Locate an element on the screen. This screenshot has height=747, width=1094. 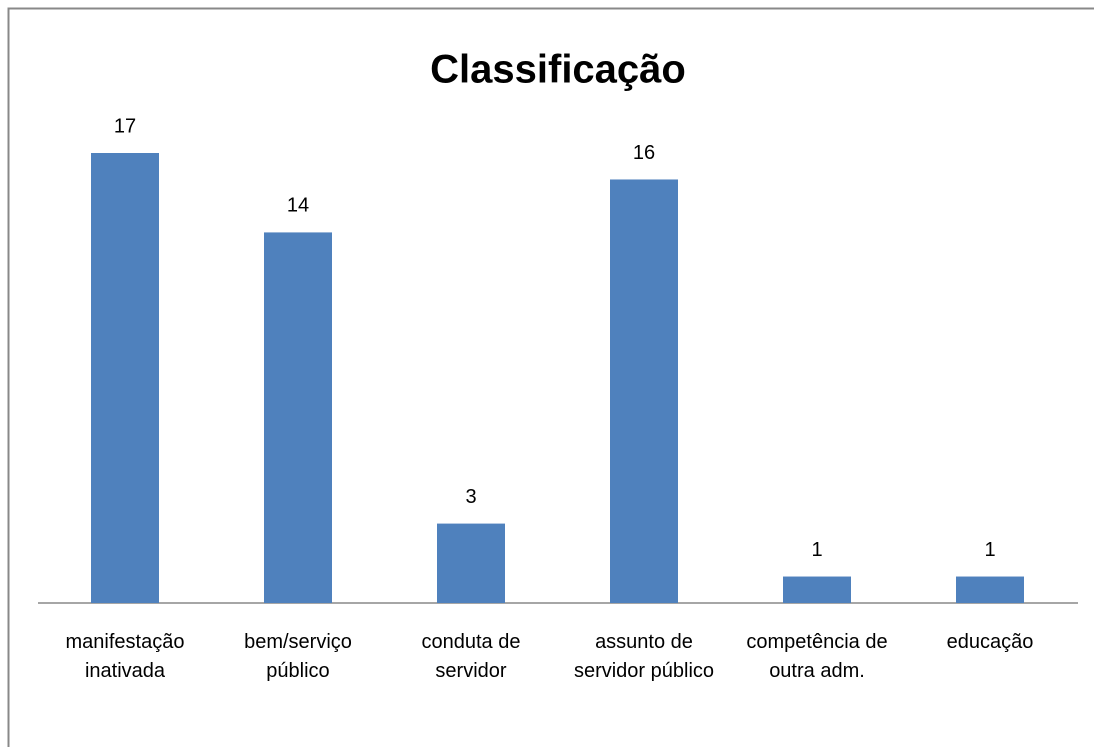
chart-title: Classificação is located at coordinates (558, 70).